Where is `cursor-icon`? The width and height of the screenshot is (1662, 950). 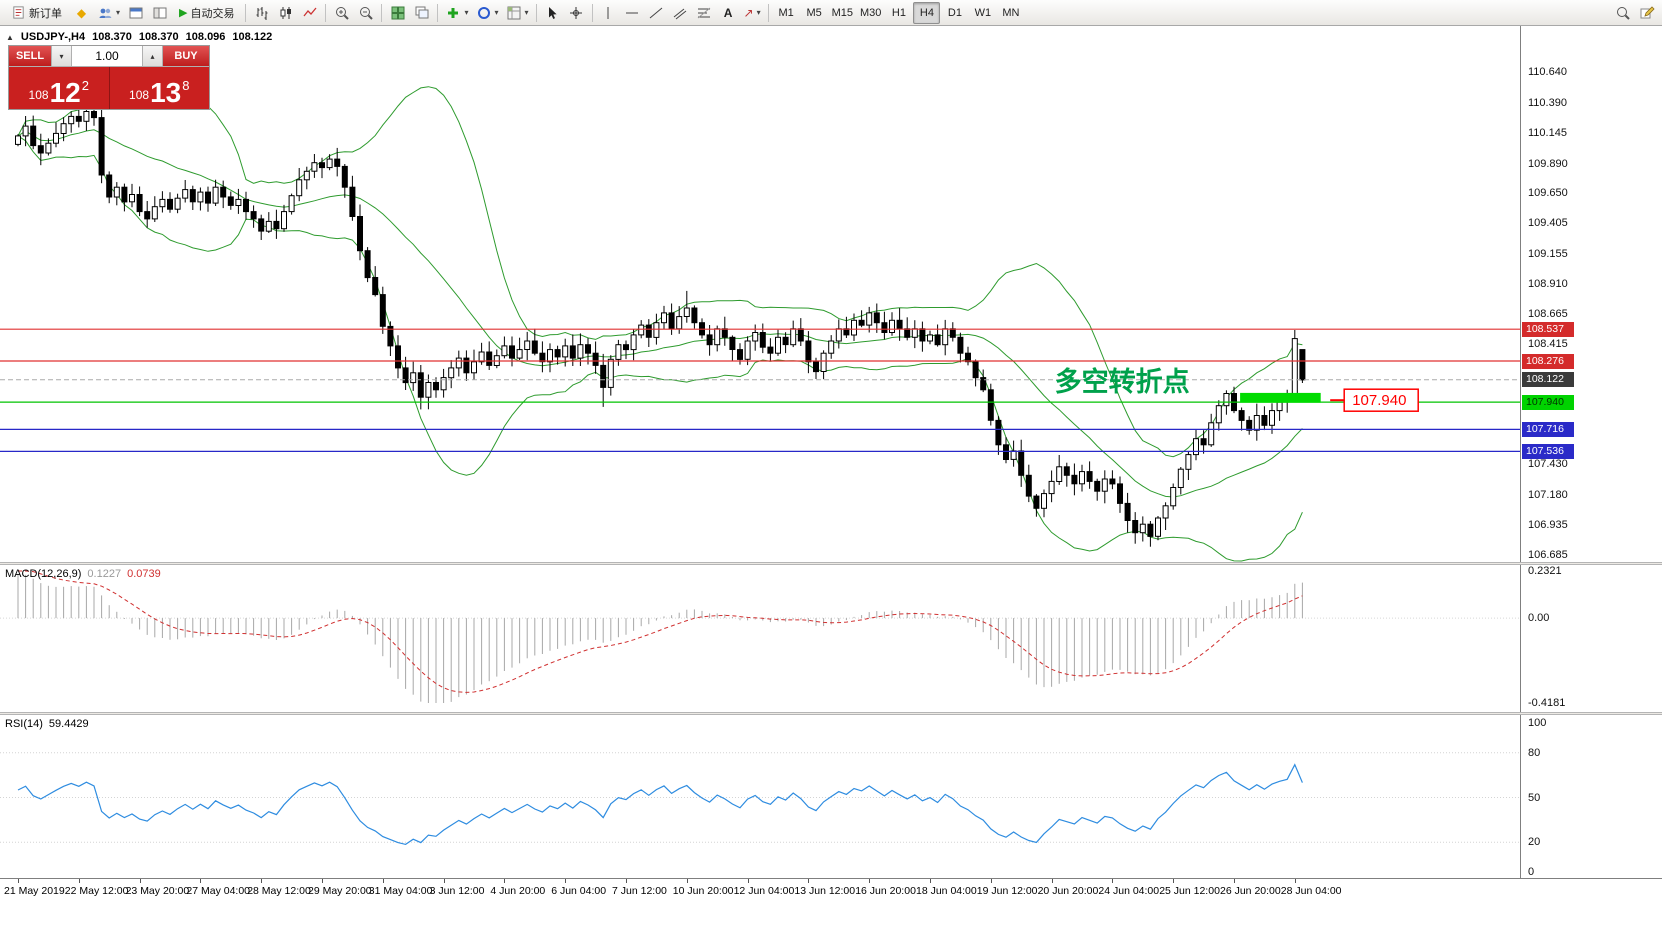 cursor-icon is located at coordinates (553, 12).